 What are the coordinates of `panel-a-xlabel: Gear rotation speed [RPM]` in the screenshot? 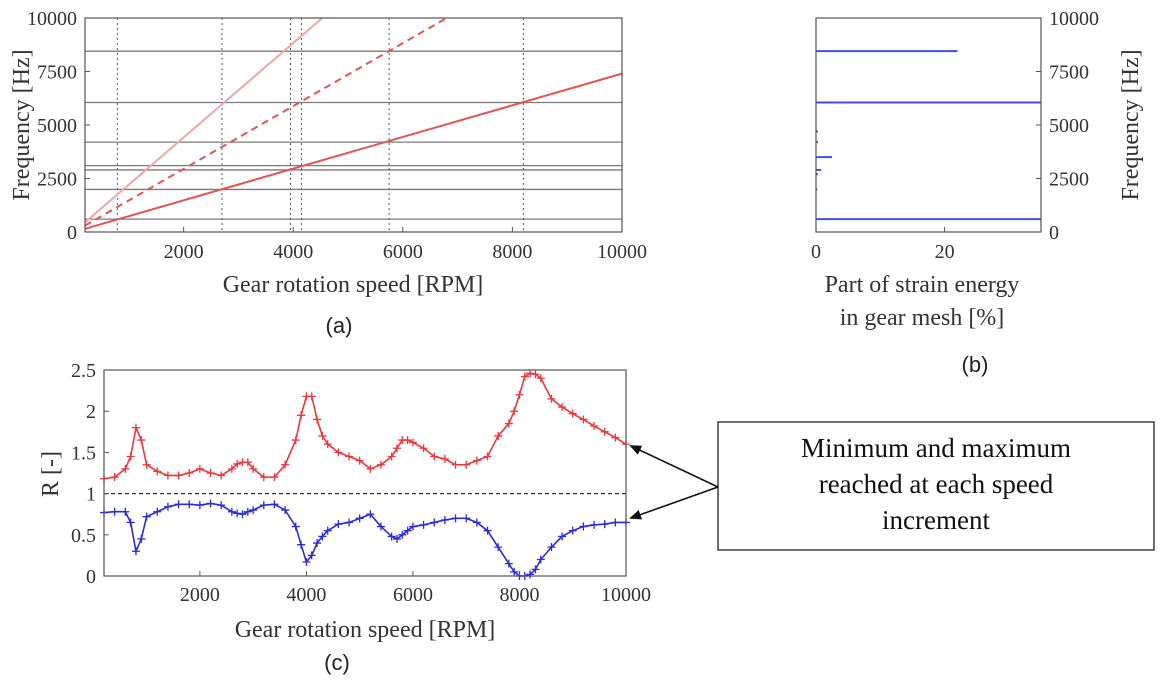 It's located at (353, 285).